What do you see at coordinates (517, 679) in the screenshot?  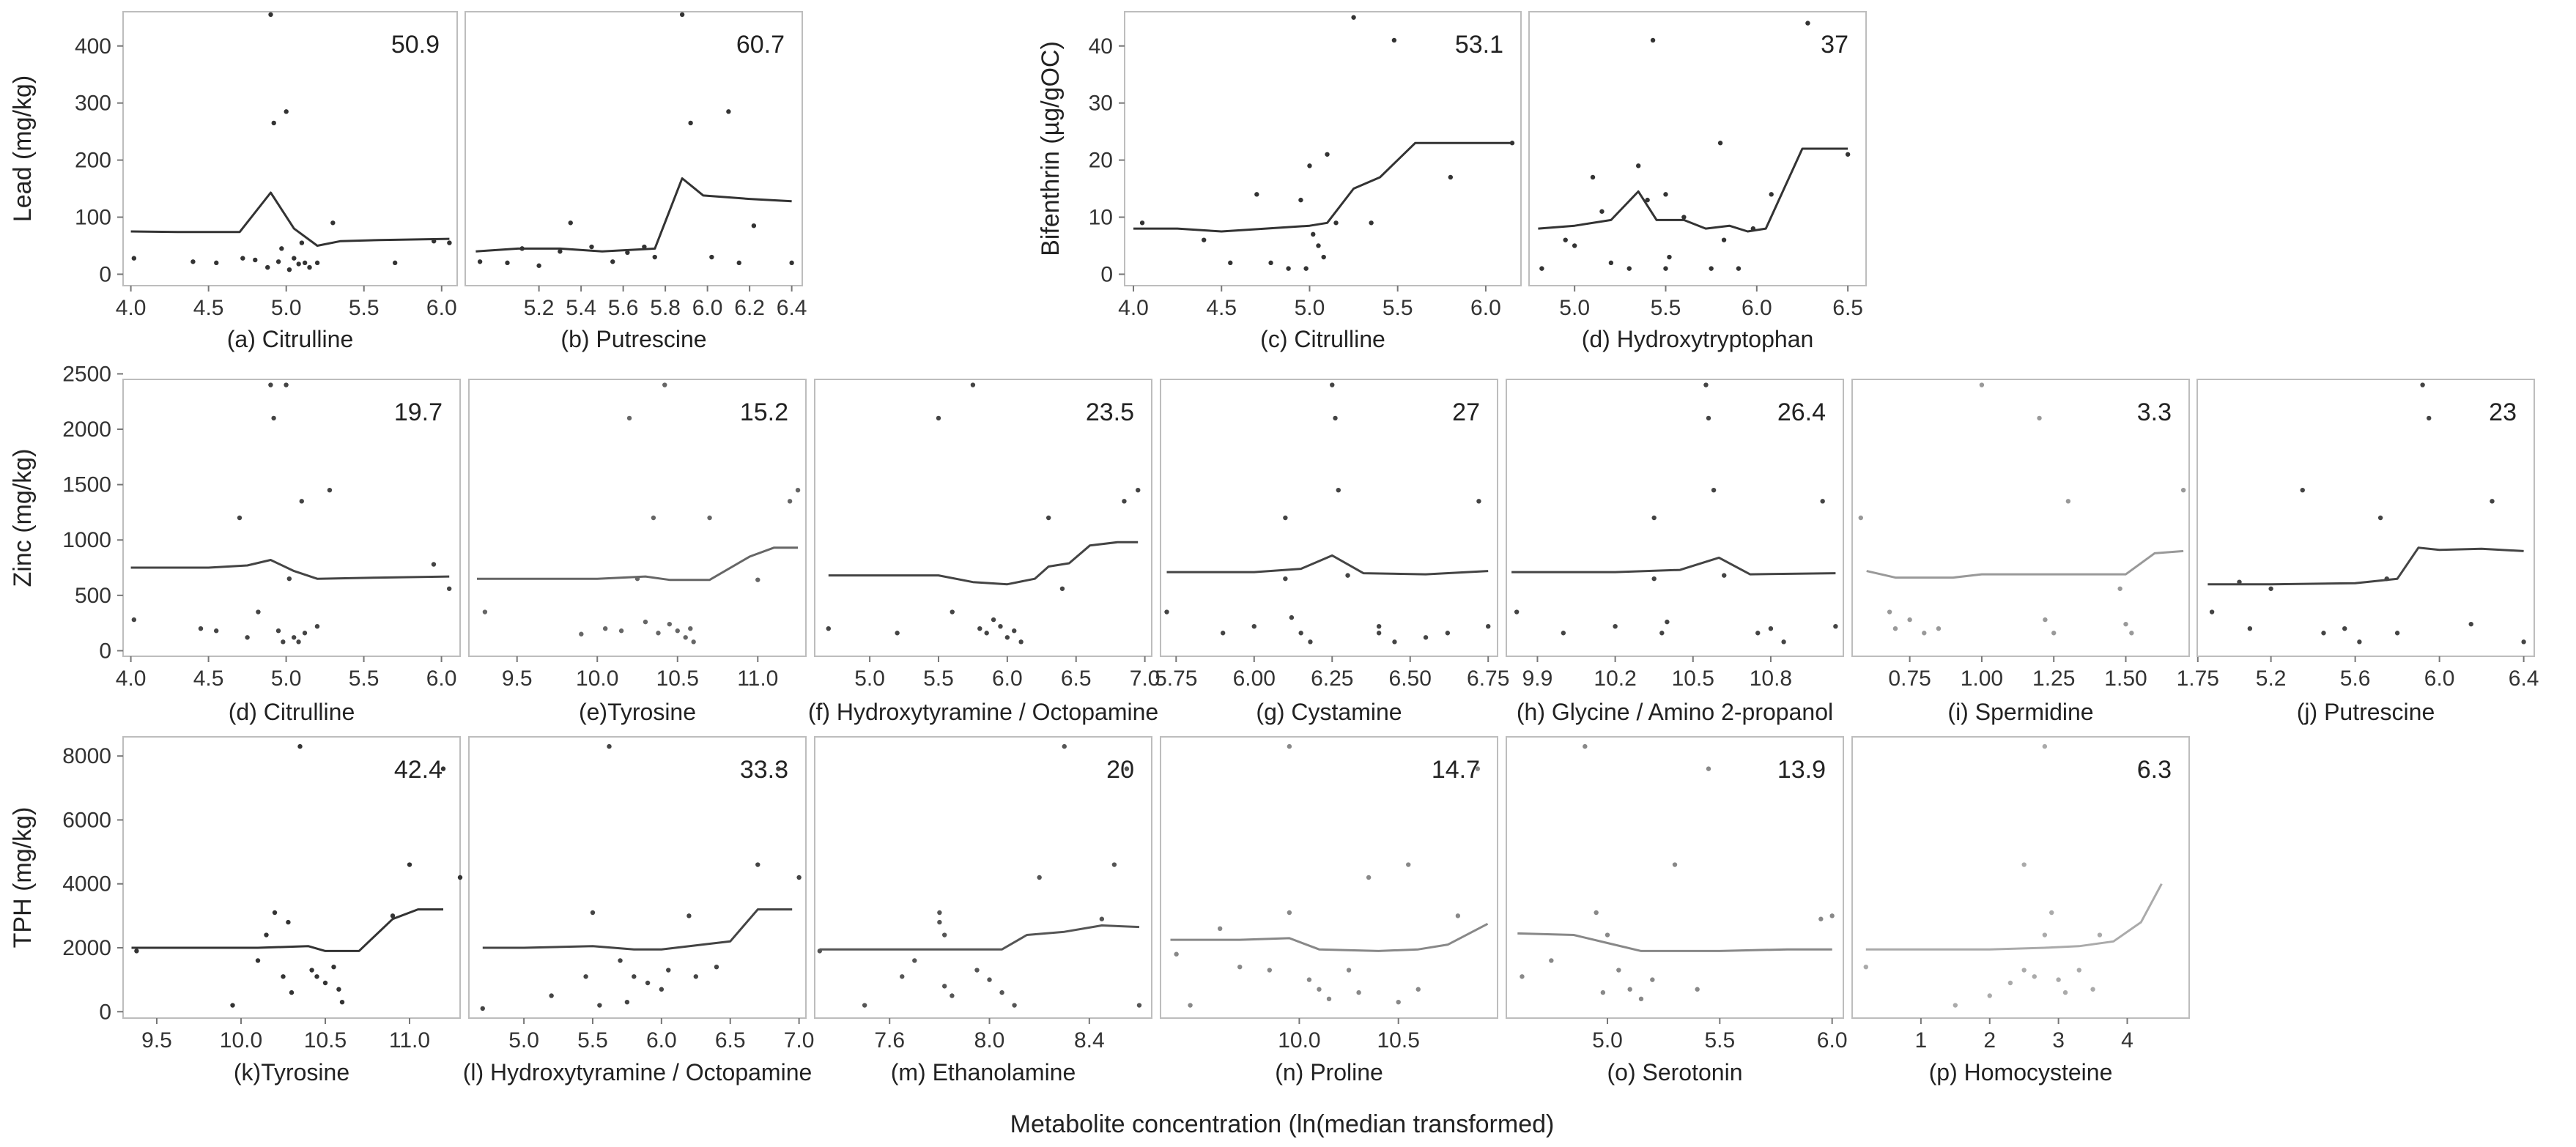 I see `panel-e-tyrosine-xtick-label: 9.5` at bounding box center [517, 679].